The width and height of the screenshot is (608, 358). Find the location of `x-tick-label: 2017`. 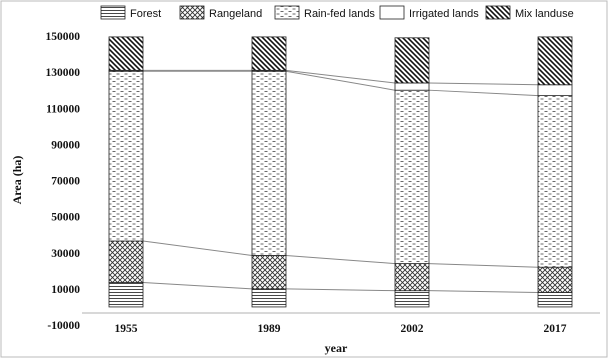

x-tick-label: 2017 is located at coordinates (555, 329).